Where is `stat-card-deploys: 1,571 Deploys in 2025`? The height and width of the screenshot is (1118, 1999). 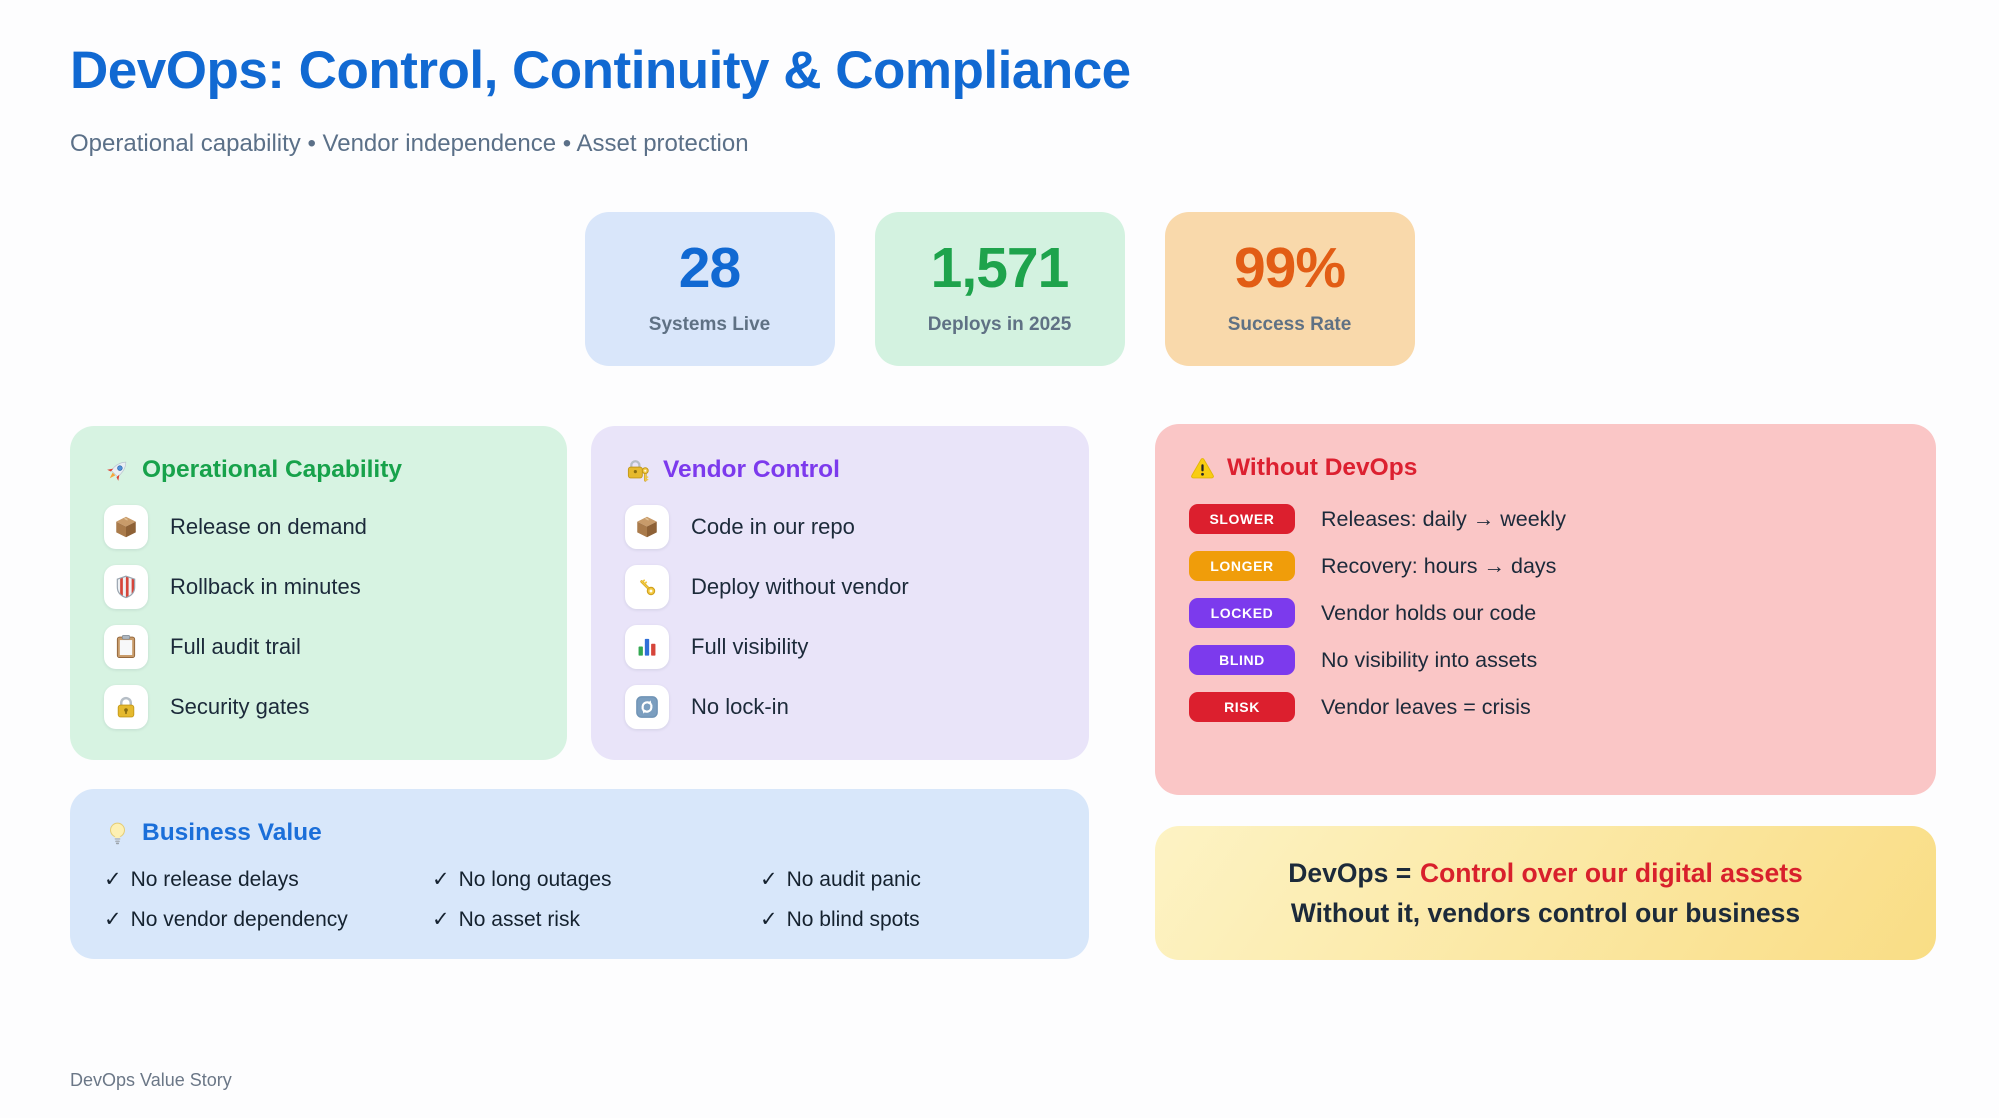 stat-card-deploys: 1,571 Deploys in 2025 is located at coordinates (999, 289).